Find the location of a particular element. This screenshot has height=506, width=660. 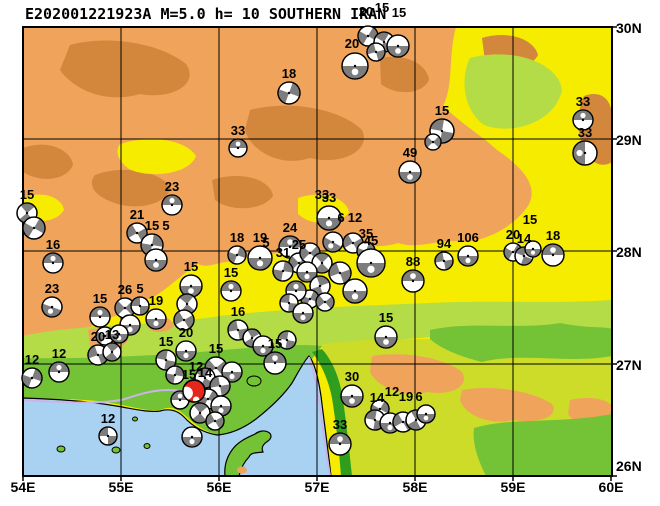

highlight-event is located at coordinates (194, 391).